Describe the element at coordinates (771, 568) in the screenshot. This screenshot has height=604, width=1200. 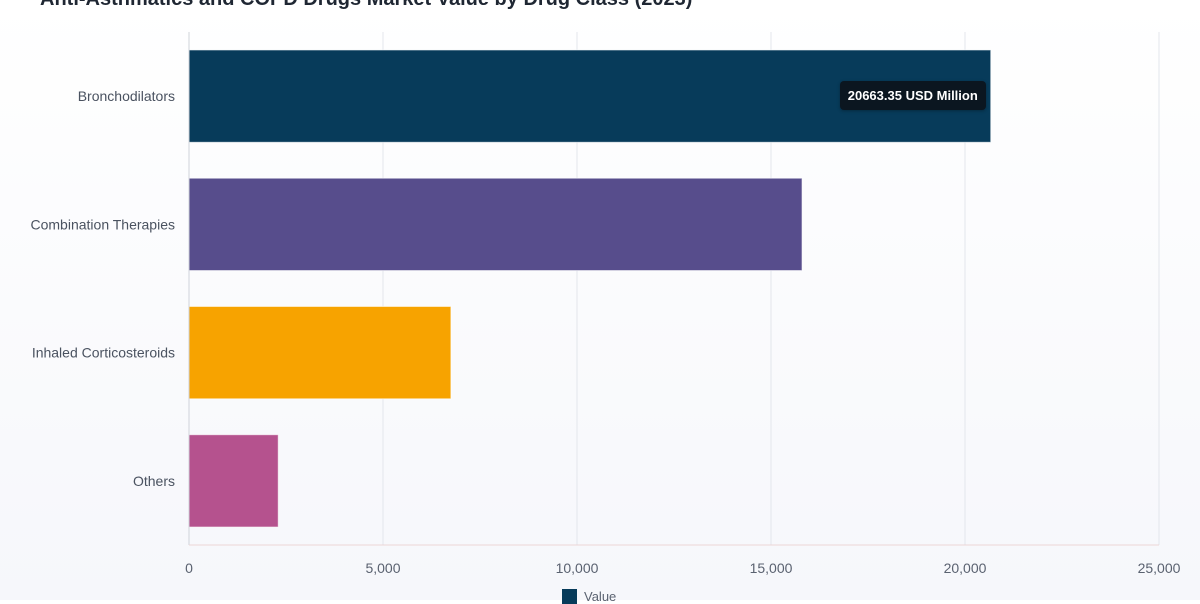
I see `x-tick-label: 15,000` at that location.